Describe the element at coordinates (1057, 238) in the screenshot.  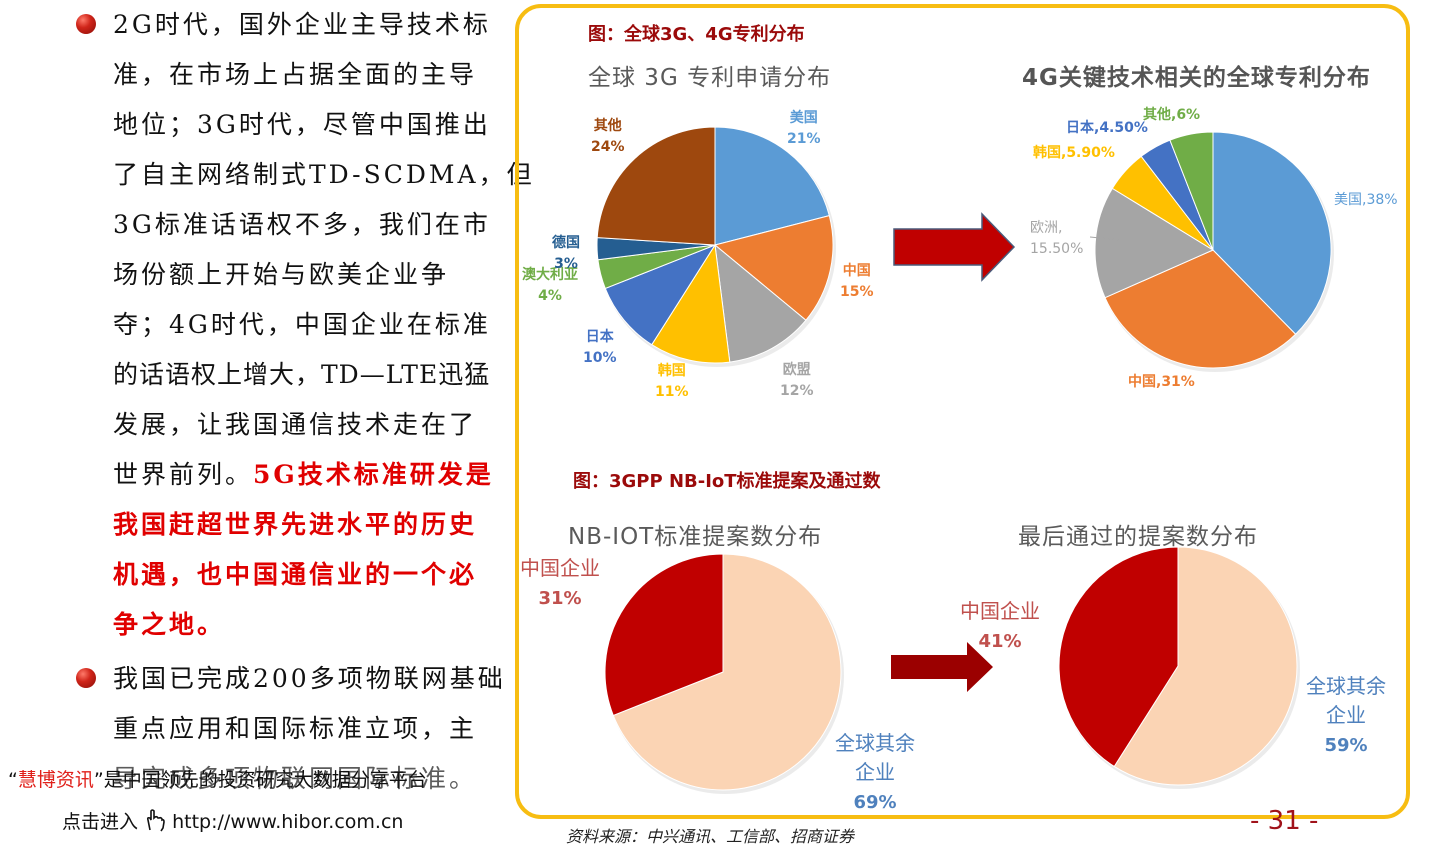
I see `label-4g-eu: 欧洲, 15.50%` at that location.